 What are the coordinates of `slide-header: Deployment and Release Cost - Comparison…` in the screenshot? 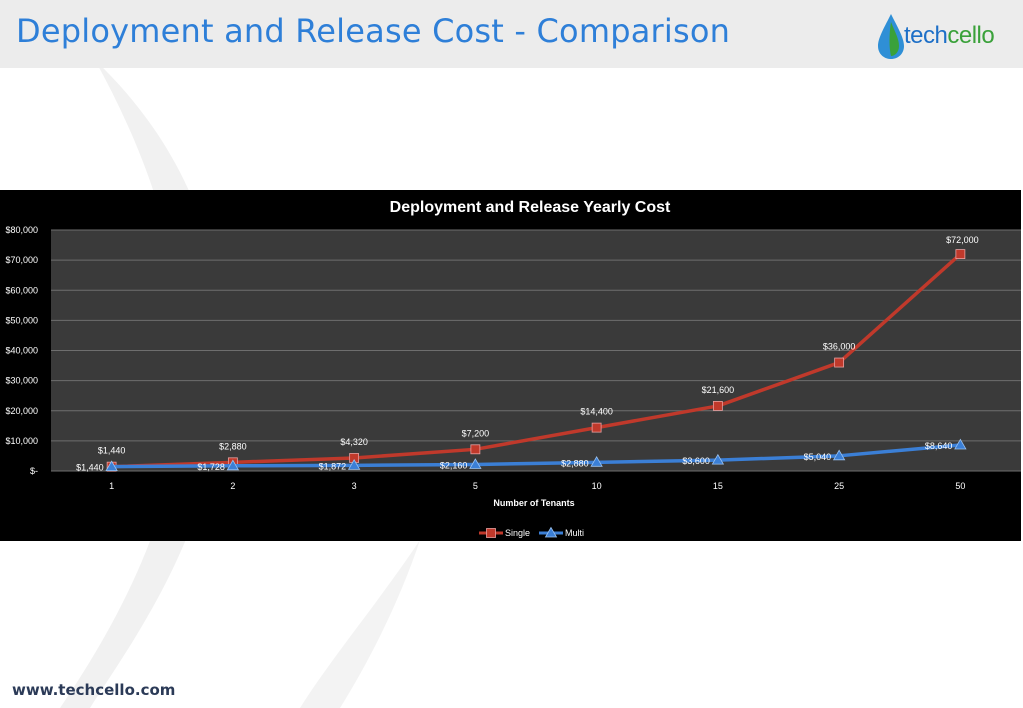 It's located at (511, 34).